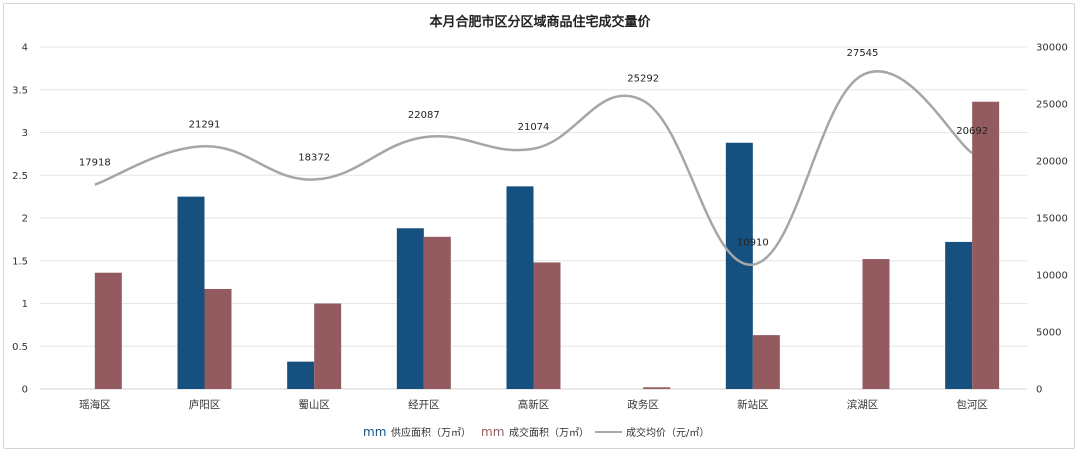 The width and height of the screenshot is (1080, 454). Describe the element at coordinates (205, 404) in the screenshot. I see `category-label: 庐阳区` at that location.